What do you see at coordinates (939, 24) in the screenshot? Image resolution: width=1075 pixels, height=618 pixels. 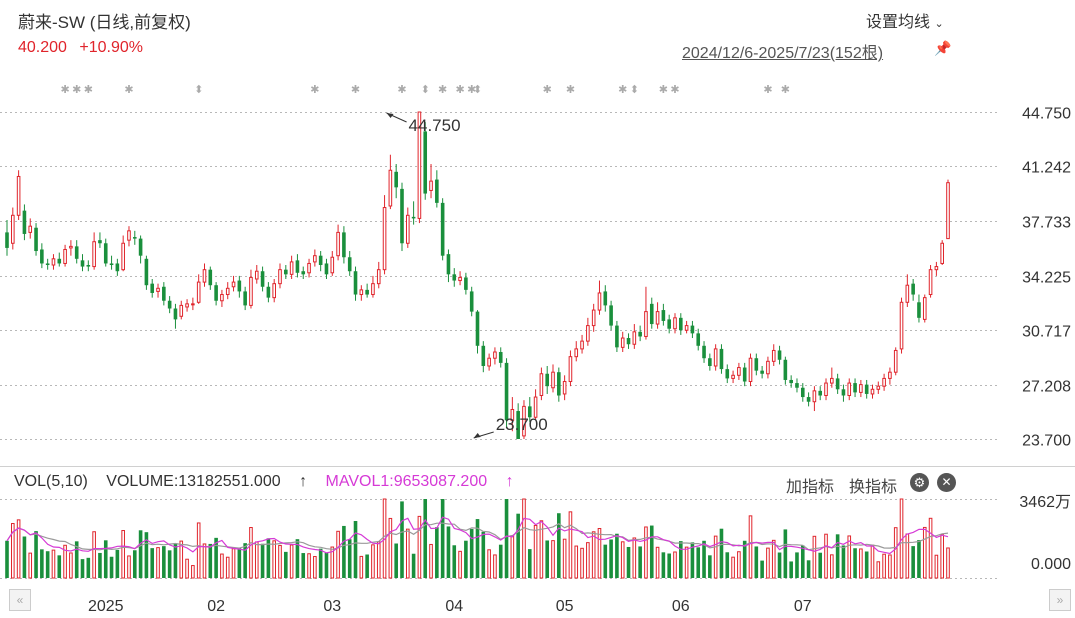 I see `chevron-down-icon: ⌄` at bounding box center [939, 24].